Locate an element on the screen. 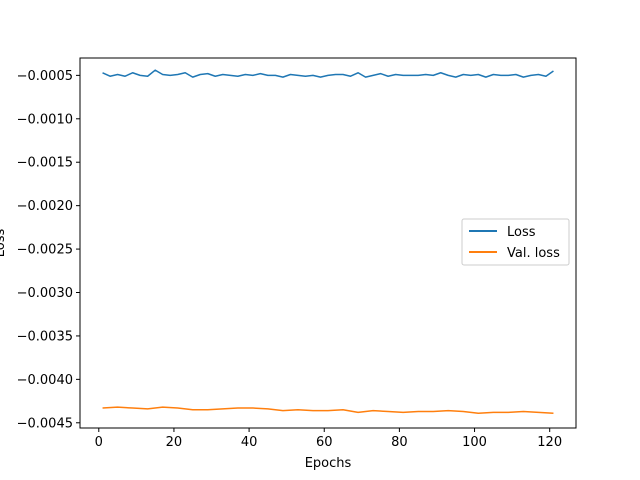 The width and height of the screenshot is (640, 480). y-tick-label: −0.0015 is located at coordinates (45, 163).